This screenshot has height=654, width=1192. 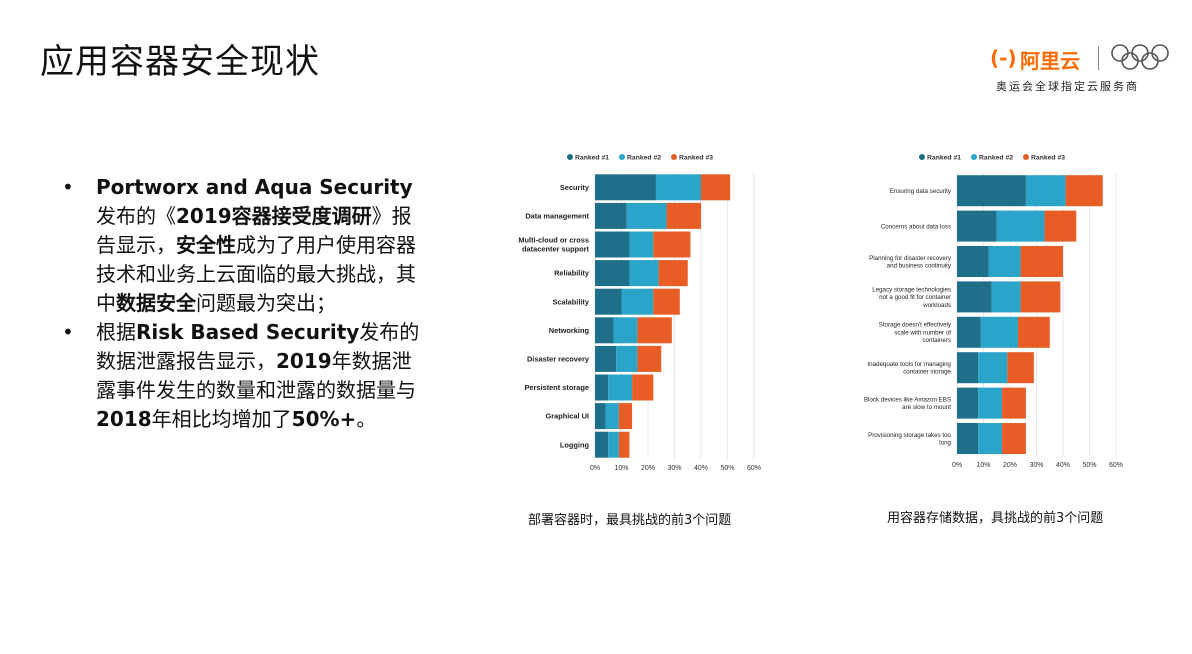 What do you see at coordinates (630, 520) in the screenshot?
I see `chart-caption: 部署容器时，最具挑战的前3个问题` at bounding box center [630, 520].